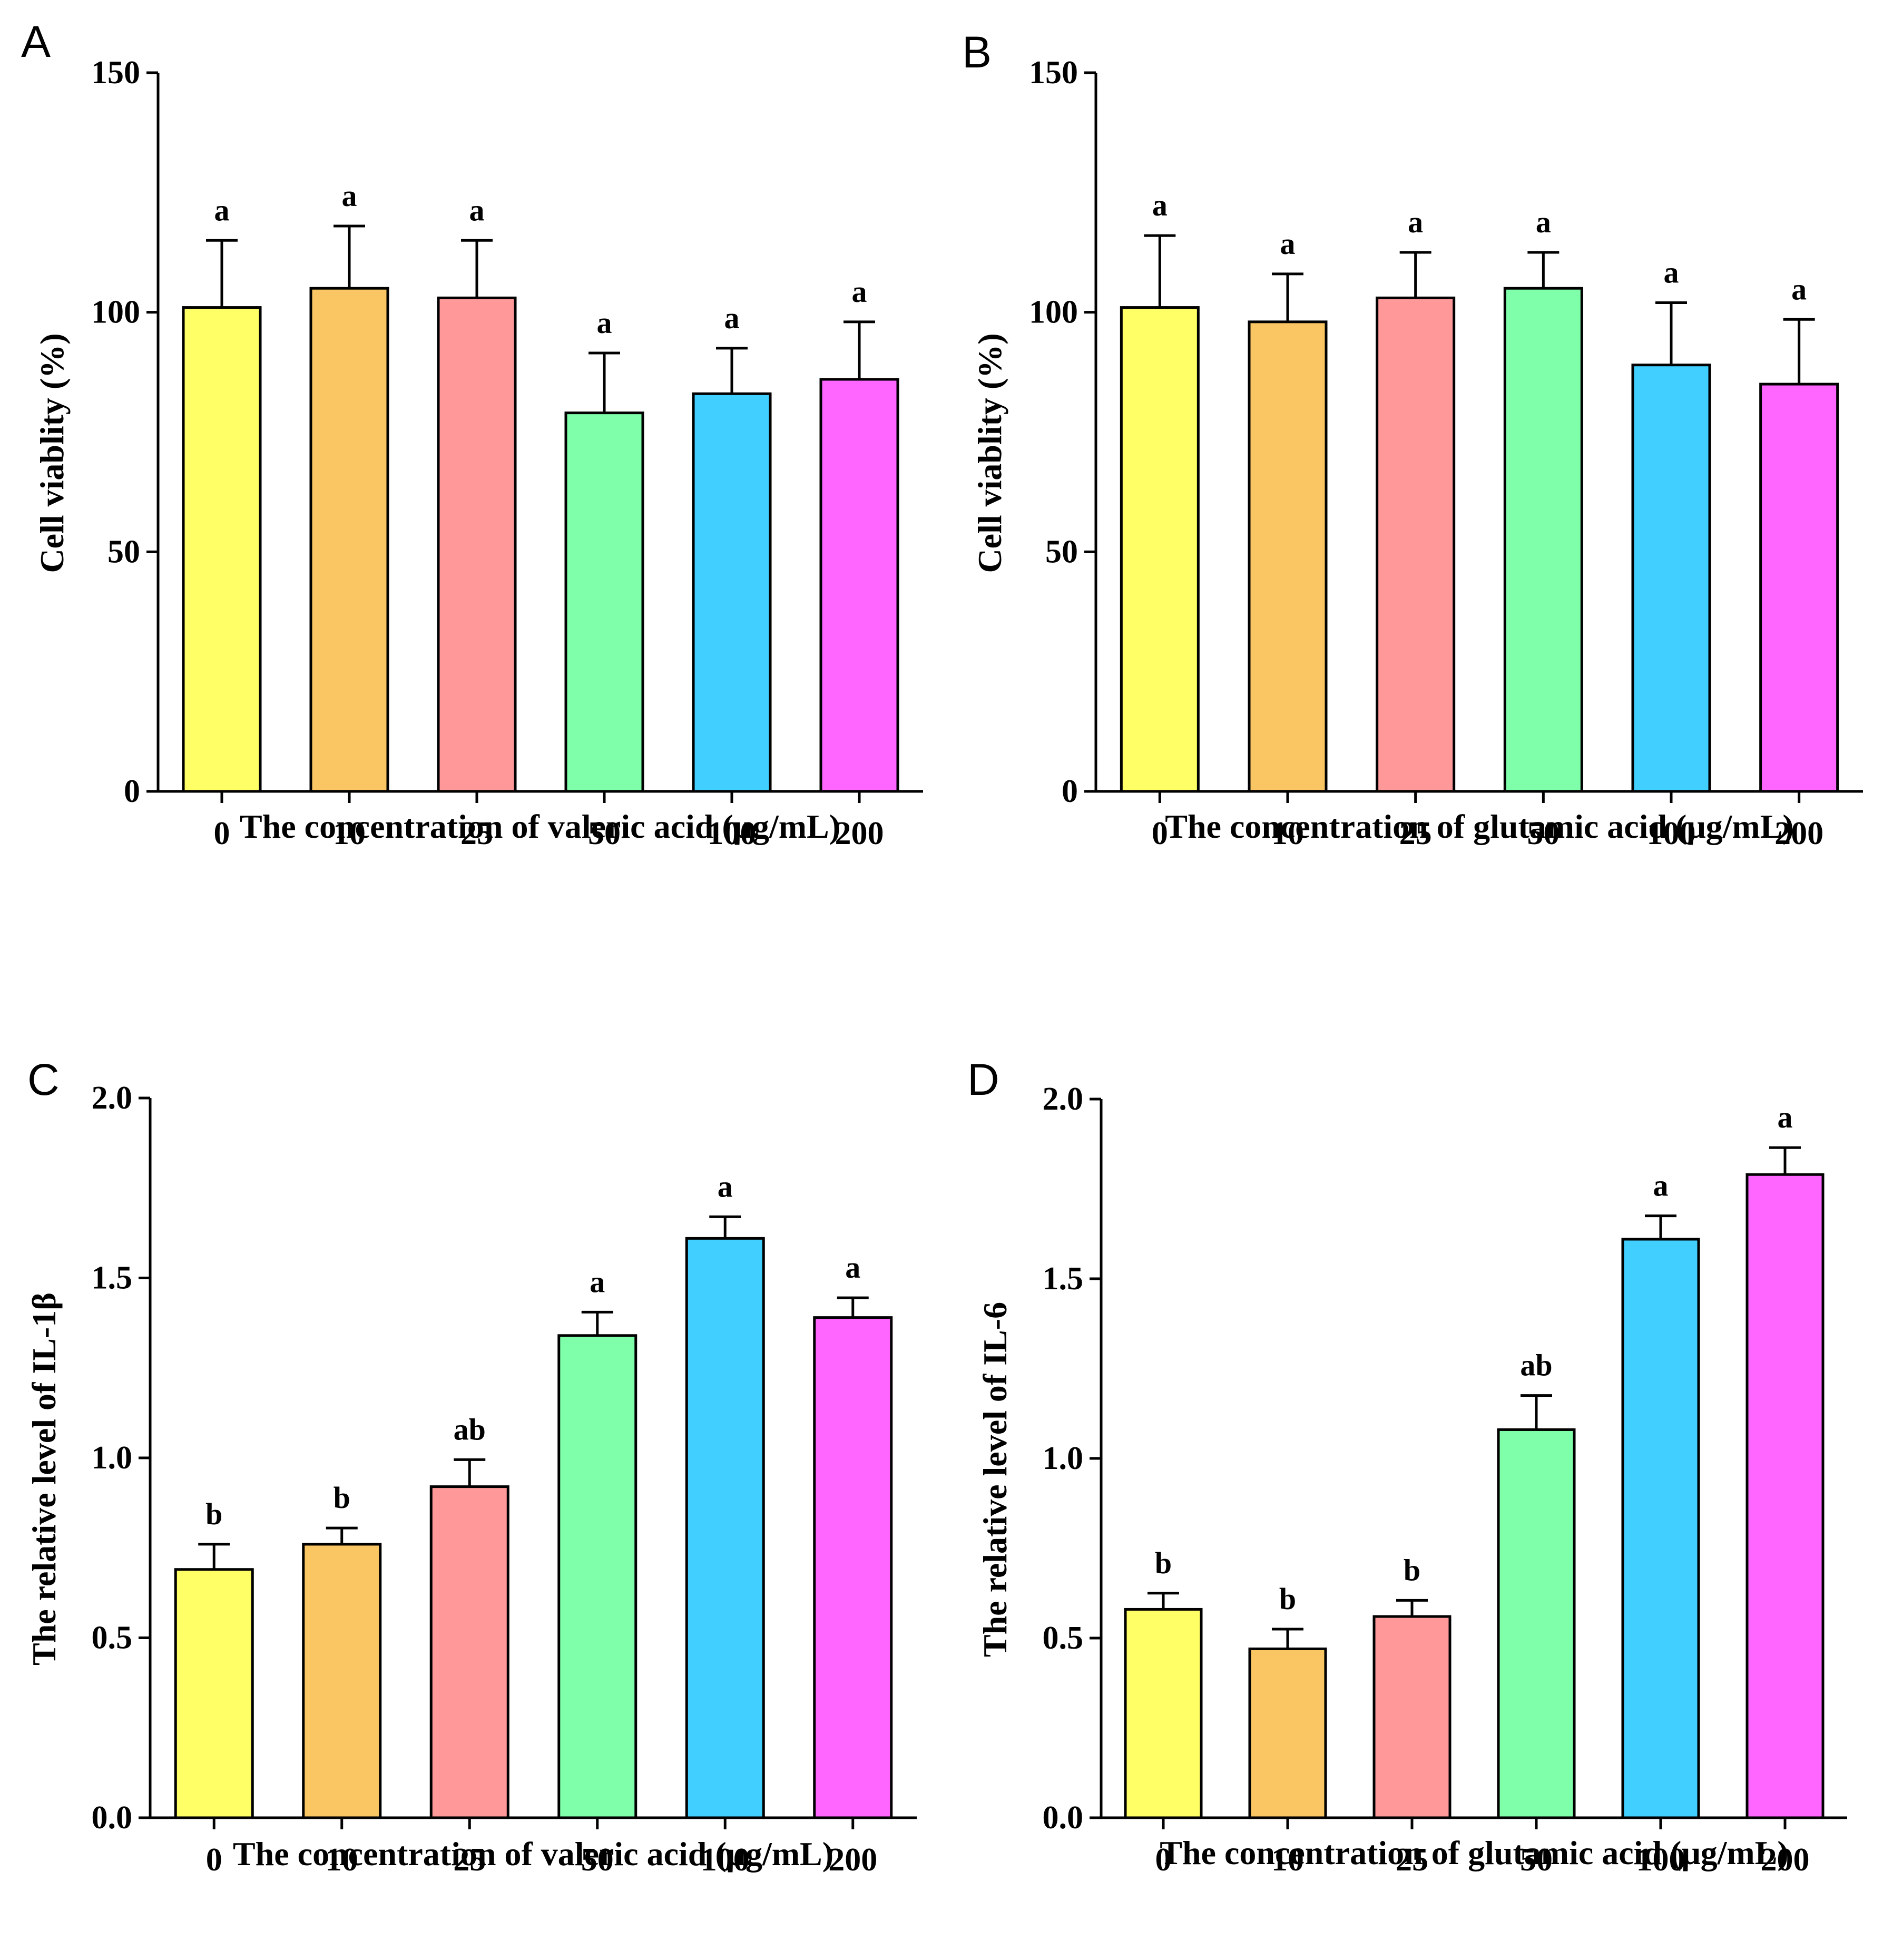 The height and width of the screenshot is (1960, 1883). I want to click on y-axis-title: The relative level of IL-1β, so click(44, 1478).